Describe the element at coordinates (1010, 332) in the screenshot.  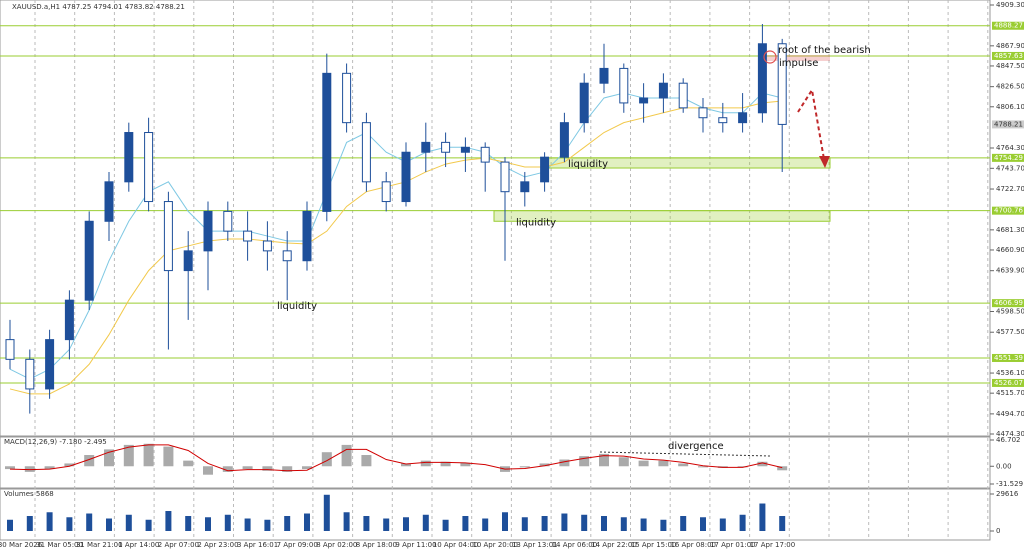
I see `y-tick-label: 4577.50` at that location.